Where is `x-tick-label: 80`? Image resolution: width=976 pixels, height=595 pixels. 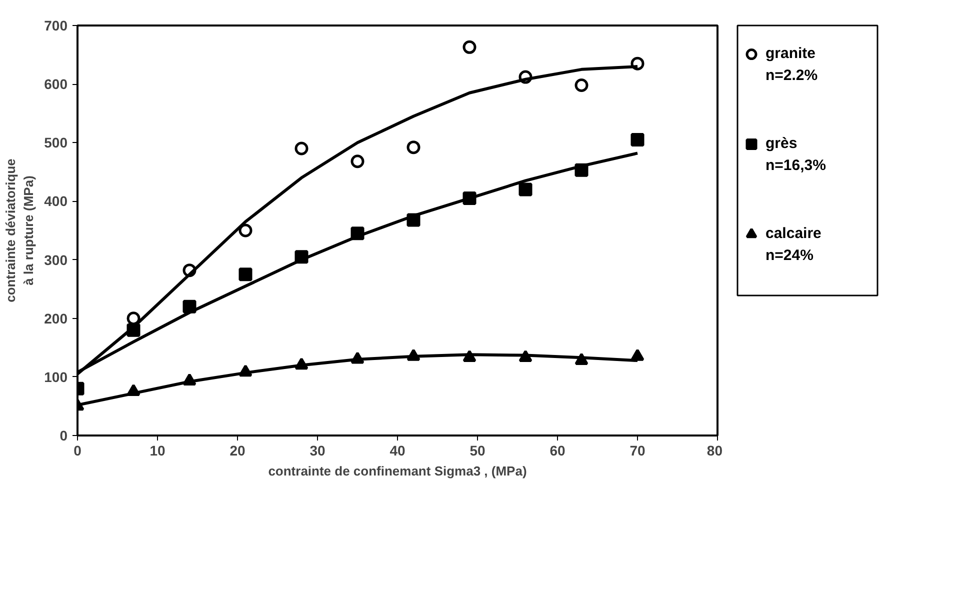 x-tick-label: 80 is located at coordinates (714, 450).